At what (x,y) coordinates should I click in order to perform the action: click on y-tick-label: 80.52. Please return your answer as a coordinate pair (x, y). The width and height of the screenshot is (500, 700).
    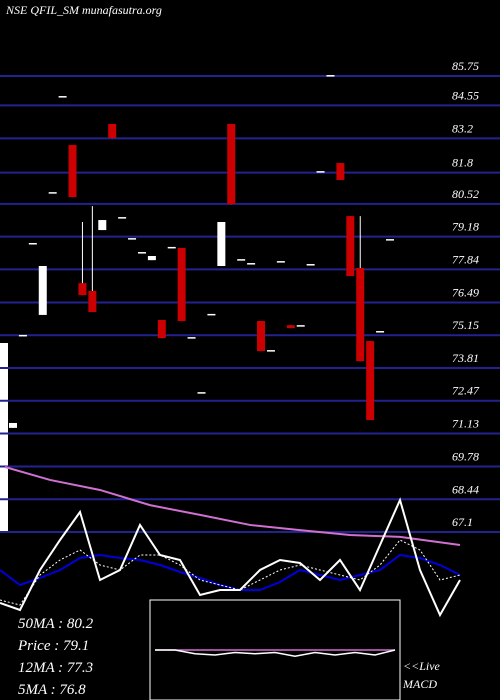
    Looking at the image, I should click on (465, 194).